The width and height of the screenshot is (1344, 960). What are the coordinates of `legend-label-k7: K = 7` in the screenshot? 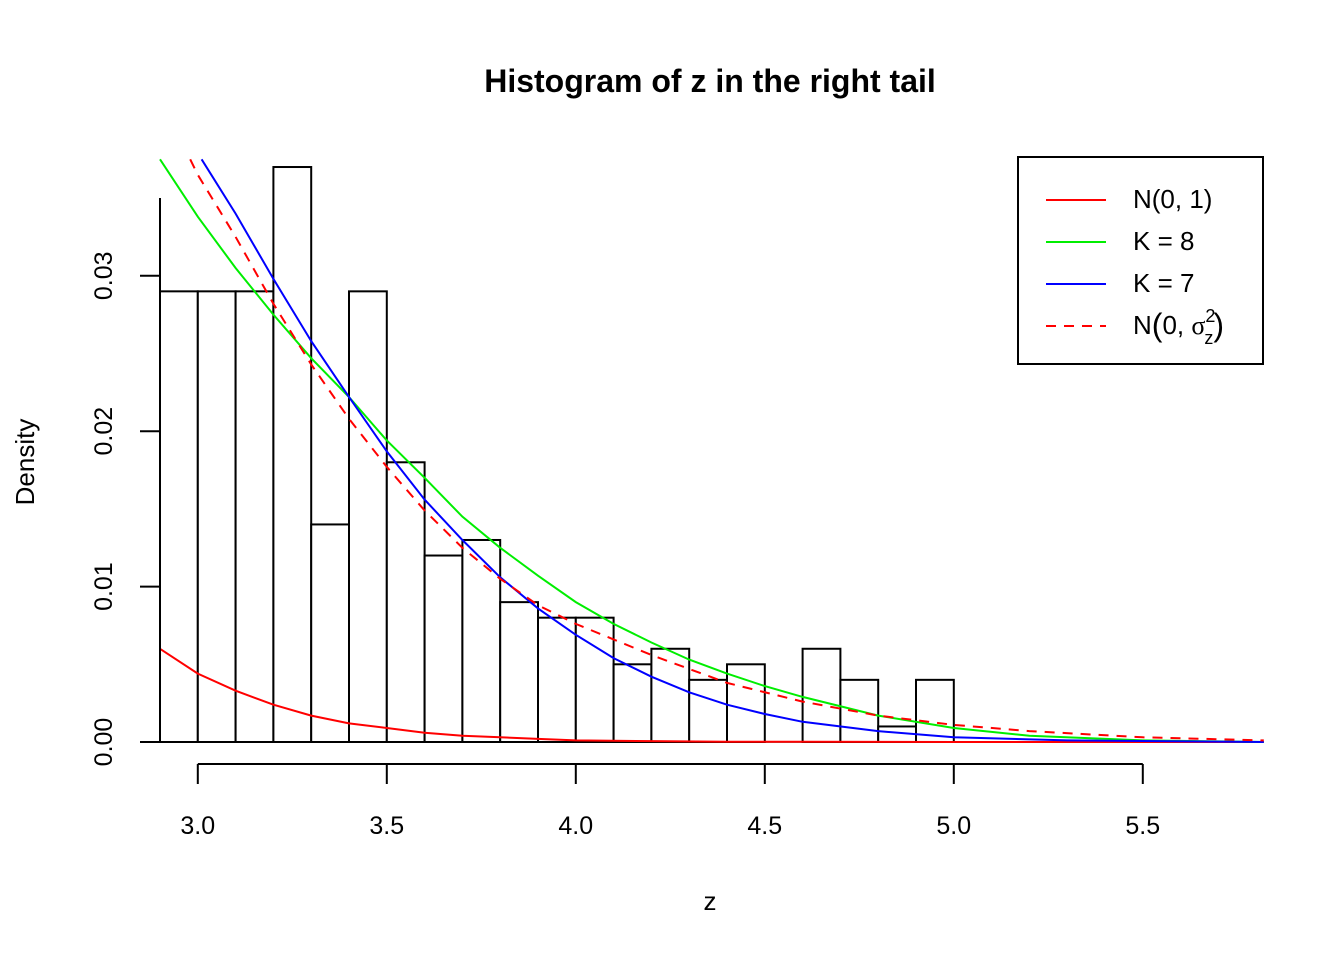 It's located at (1163, 283).